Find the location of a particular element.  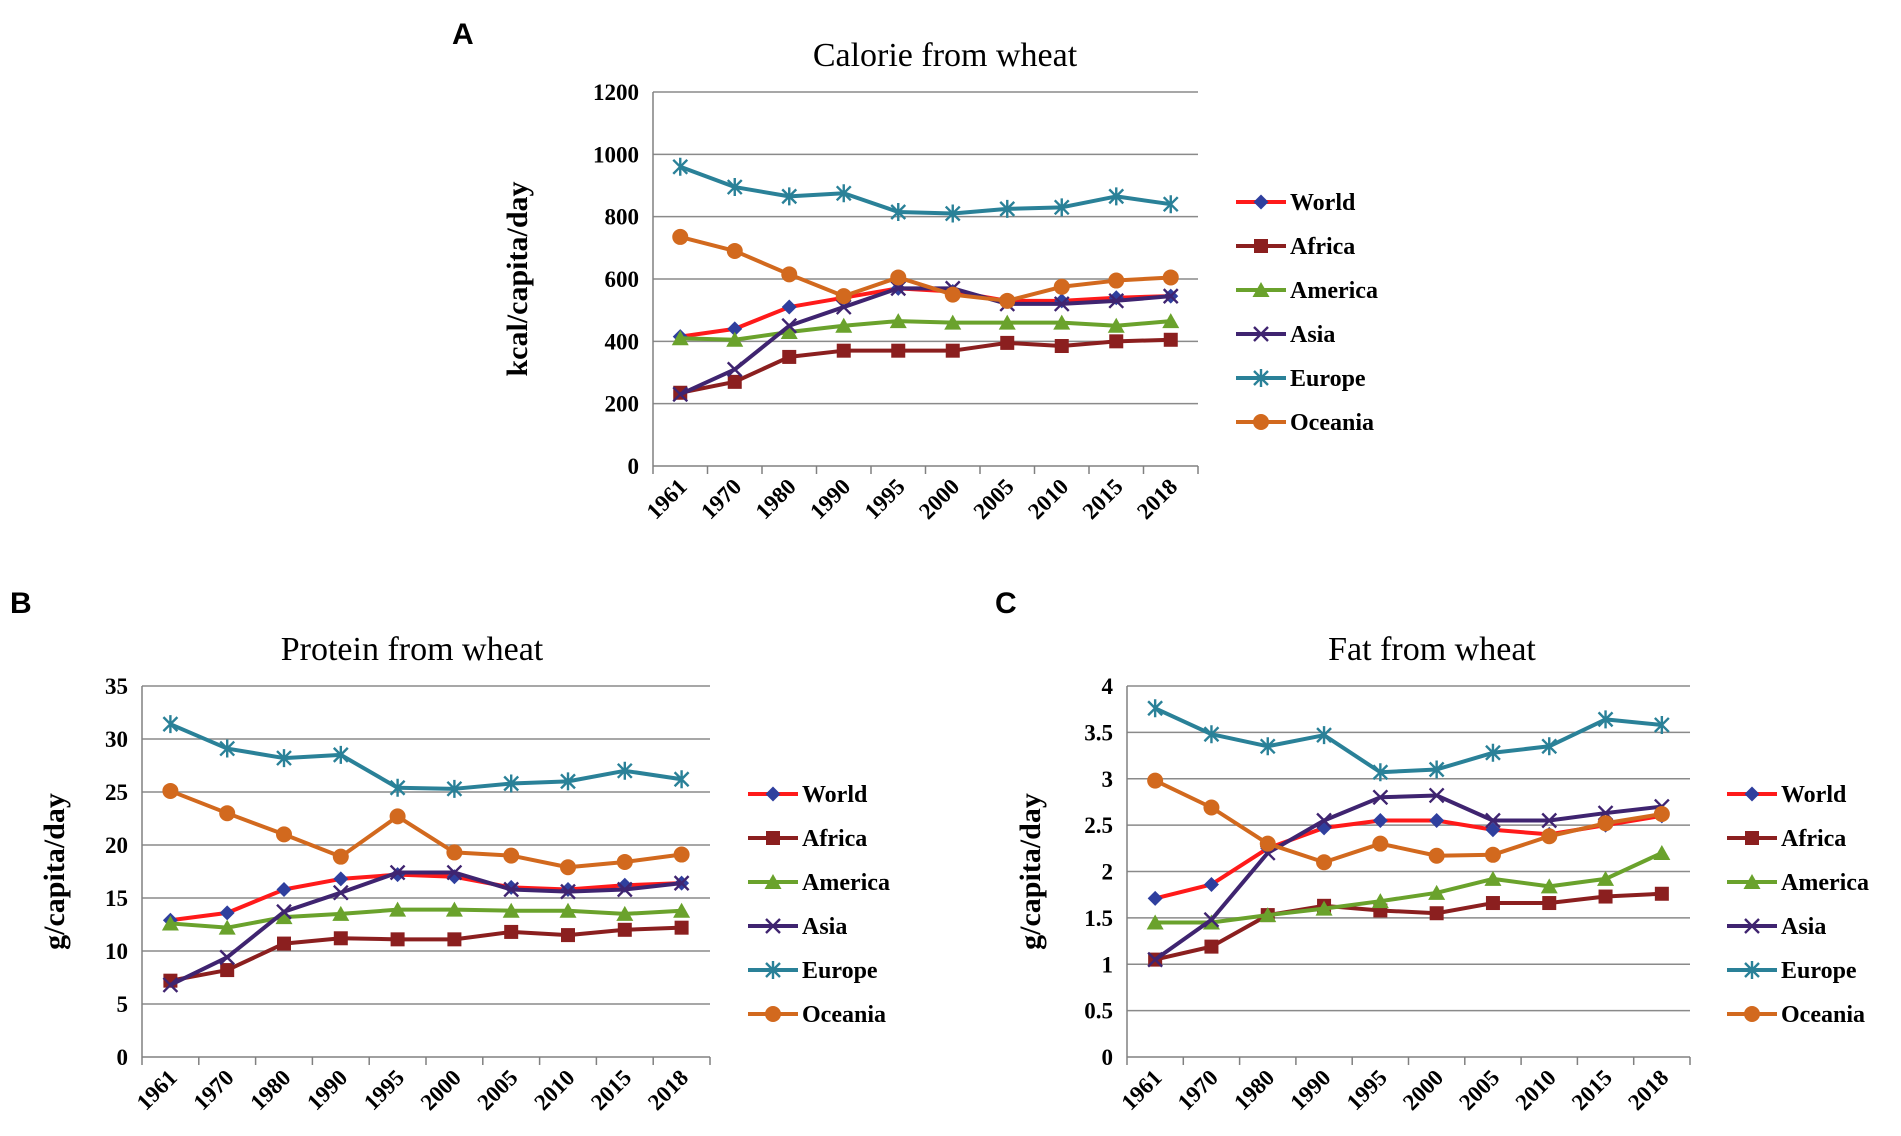

panel-letter: C is located at coordinates (1006, 603).